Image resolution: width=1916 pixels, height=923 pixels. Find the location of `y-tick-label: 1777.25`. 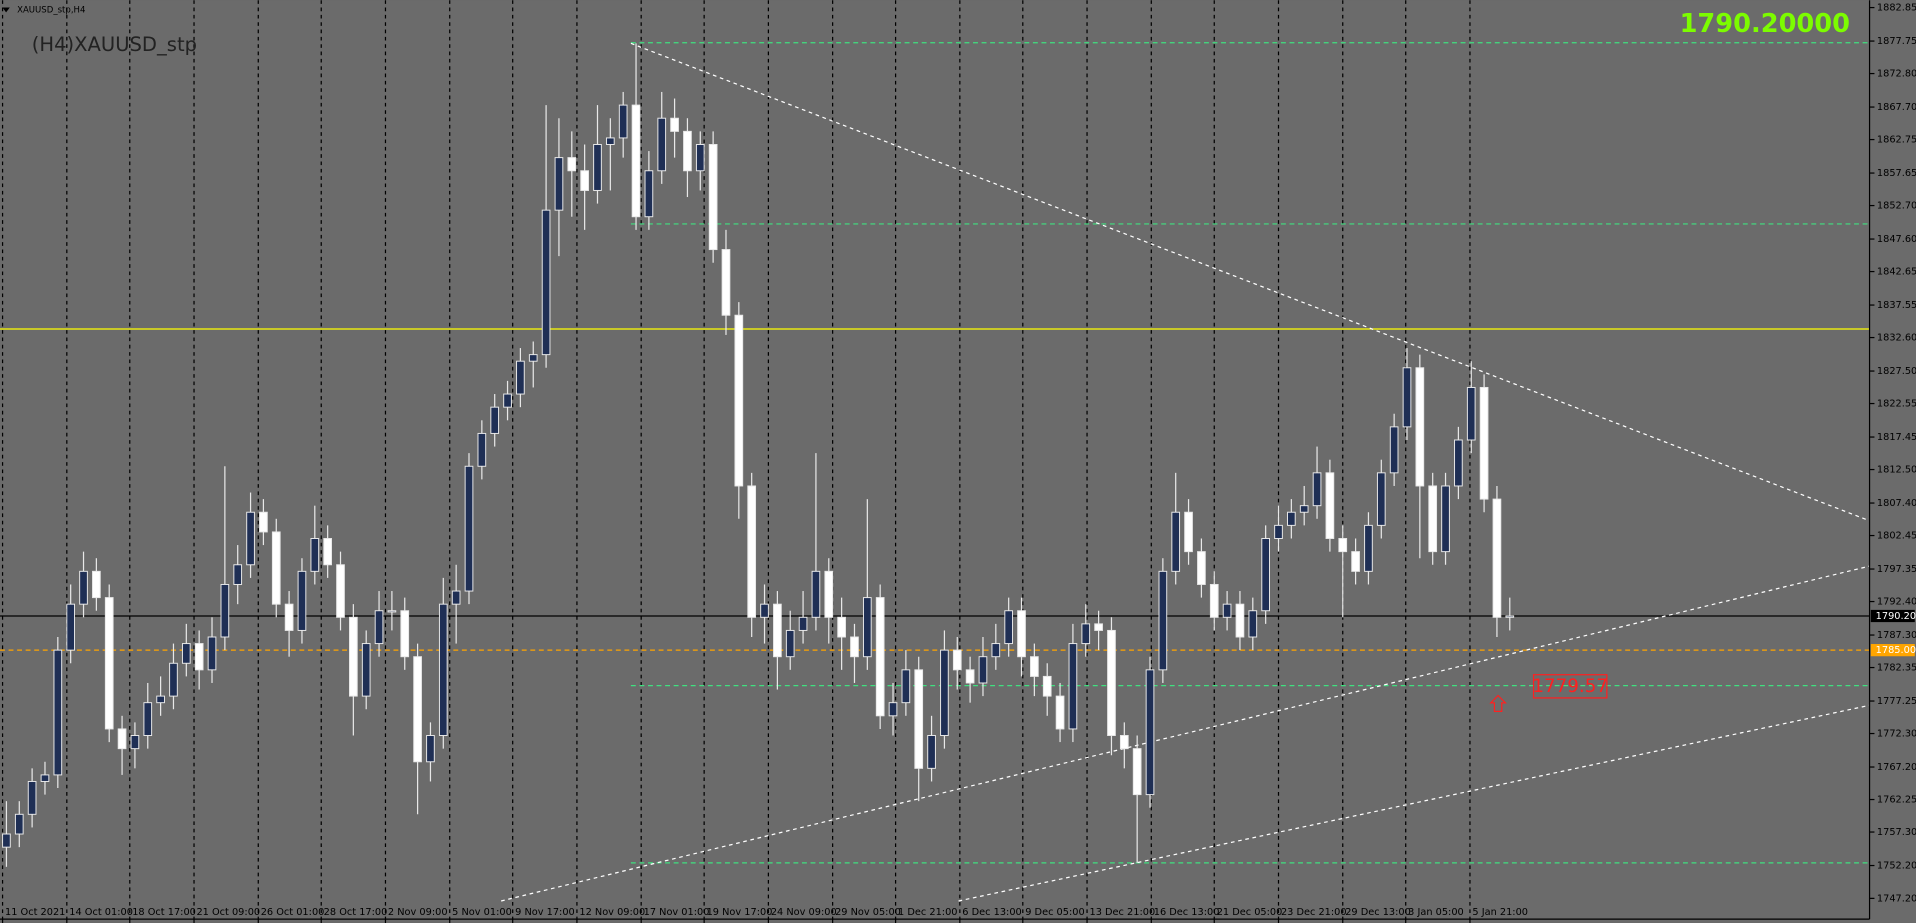

y-tick-label: 1777.25 is located at coordinates (1896, 701).